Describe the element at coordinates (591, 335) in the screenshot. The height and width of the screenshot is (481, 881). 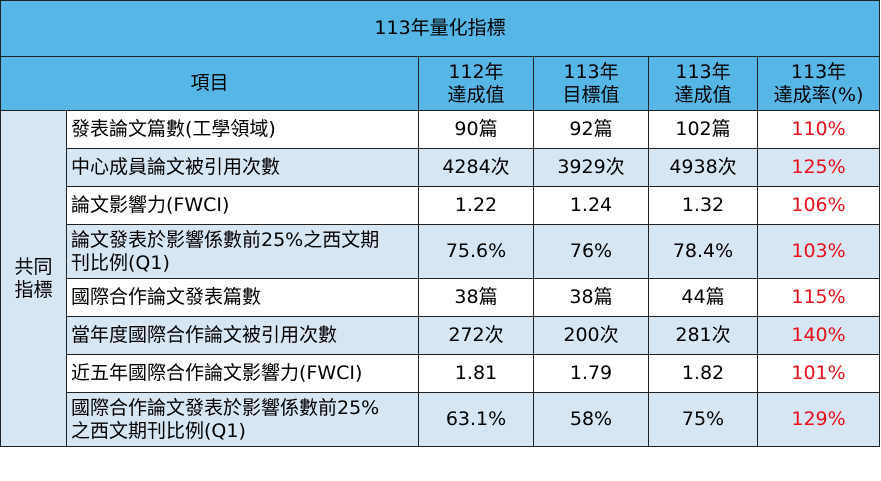
I see `target-113: 200次` at that location.